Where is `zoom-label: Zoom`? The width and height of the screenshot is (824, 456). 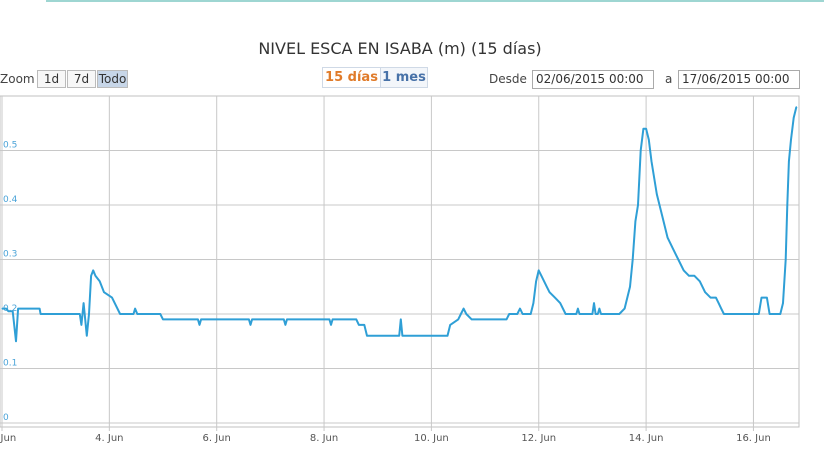
zoom-label: Zoom is located at coordinates (17, 79).